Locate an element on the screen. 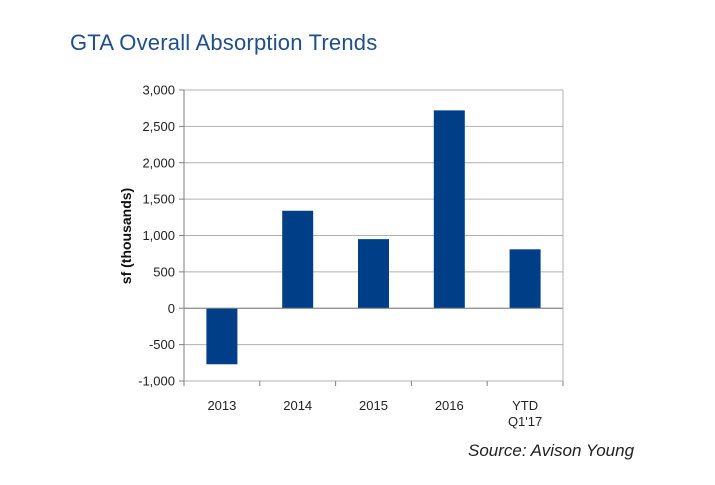  x-tick-label: 2016 is located at coordinates (449, 405).